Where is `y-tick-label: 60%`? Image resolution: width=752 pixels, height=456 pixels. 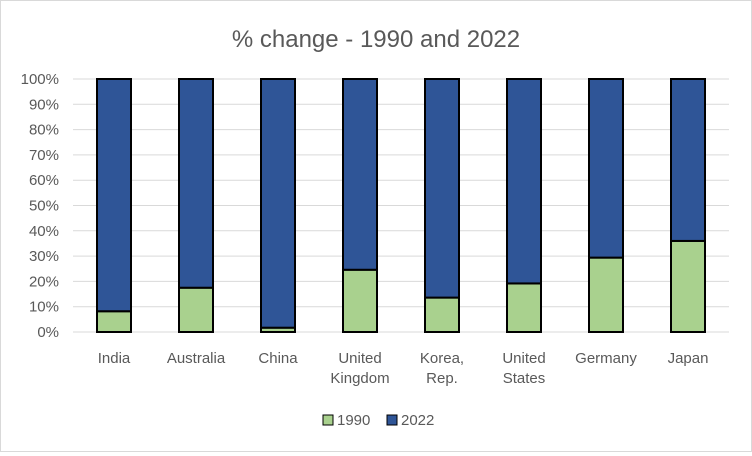 y-tick-label: 60% is located at coordinates (44, 180).